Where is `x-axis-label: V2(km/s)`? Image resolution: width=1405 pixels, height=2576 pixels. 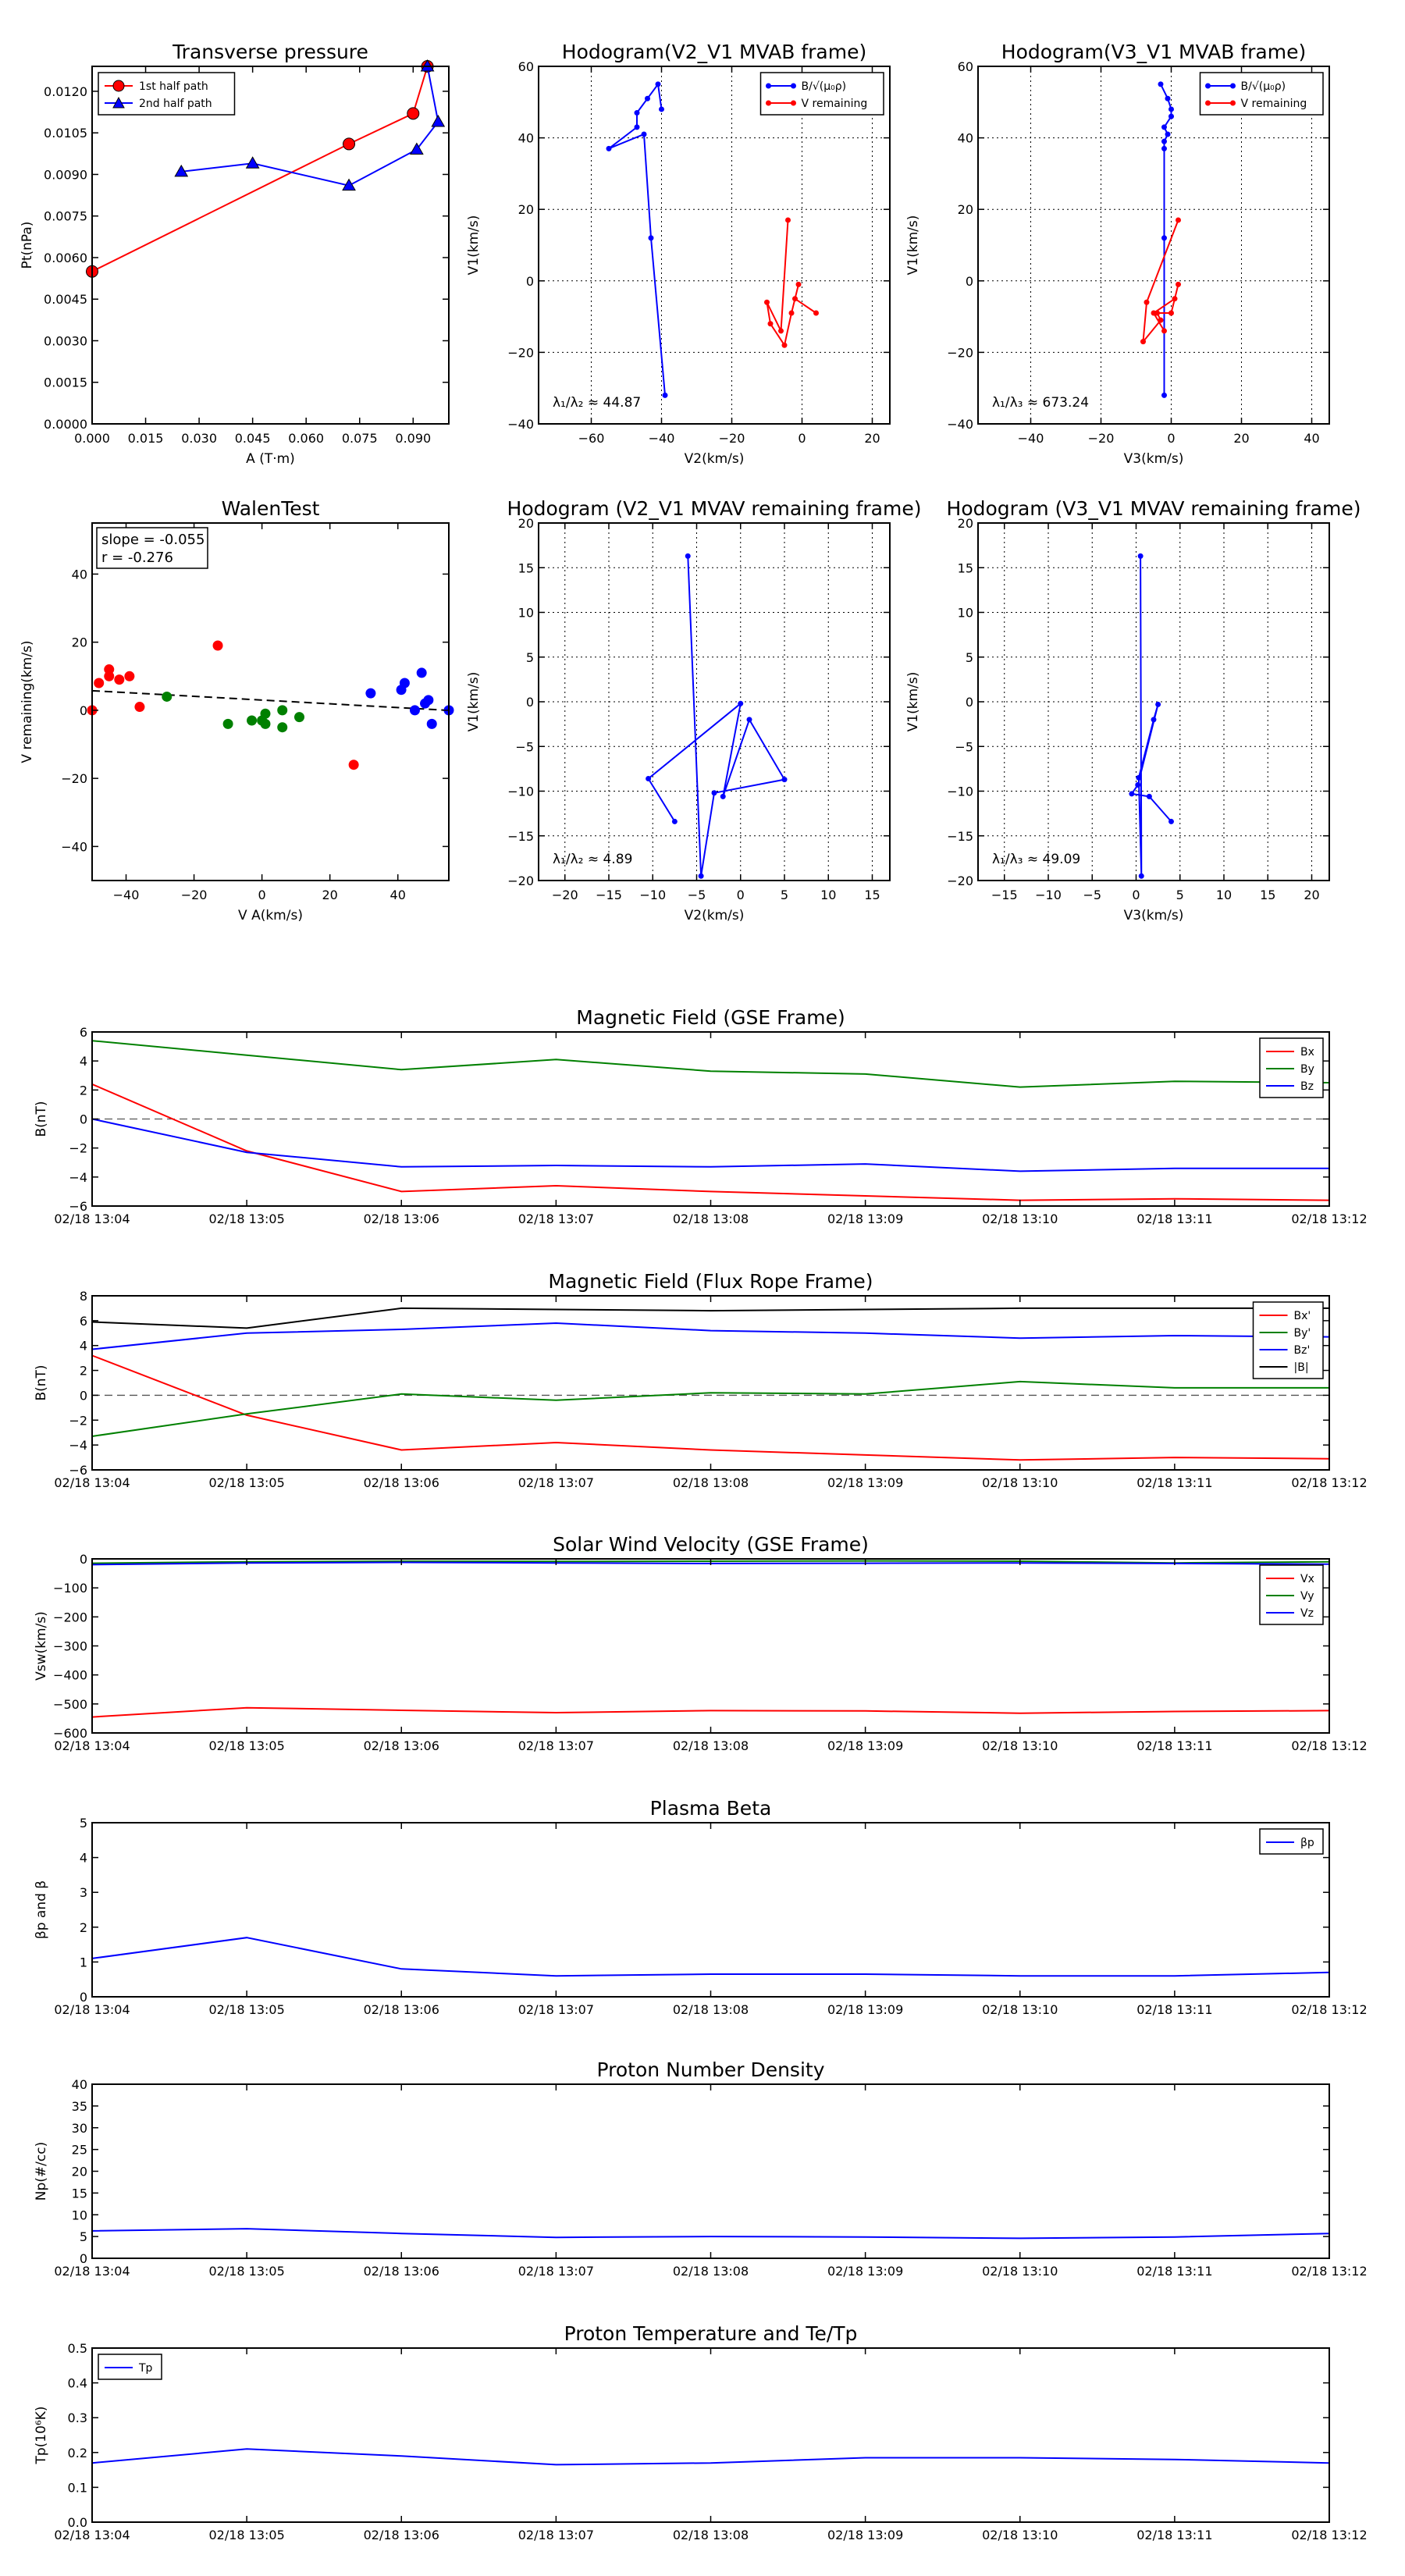 x-axis-label: V2(km/s) is located at coordinates (715, 459).